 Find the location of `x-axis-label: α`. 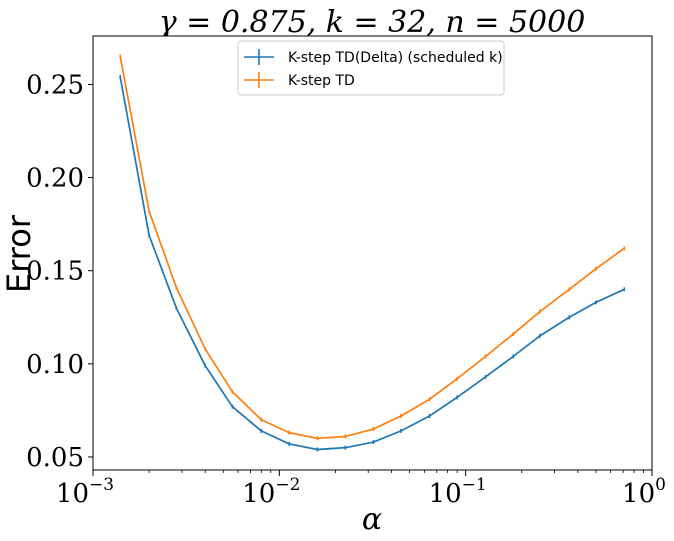

x-axis-label: α is located at coordinates (372, 519).